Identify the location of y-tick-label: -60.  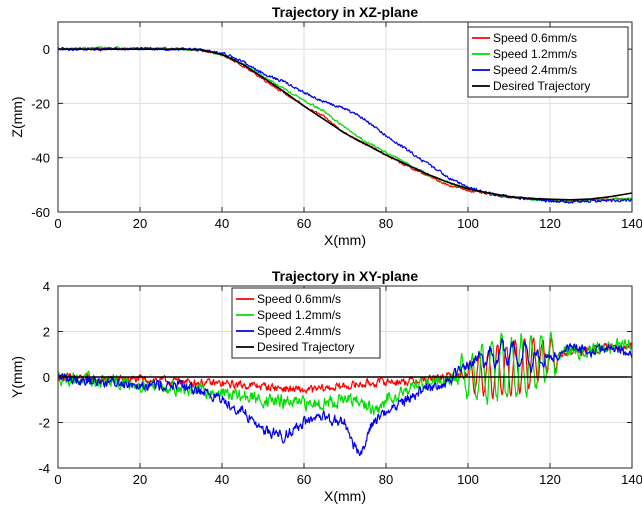
(40, 212).